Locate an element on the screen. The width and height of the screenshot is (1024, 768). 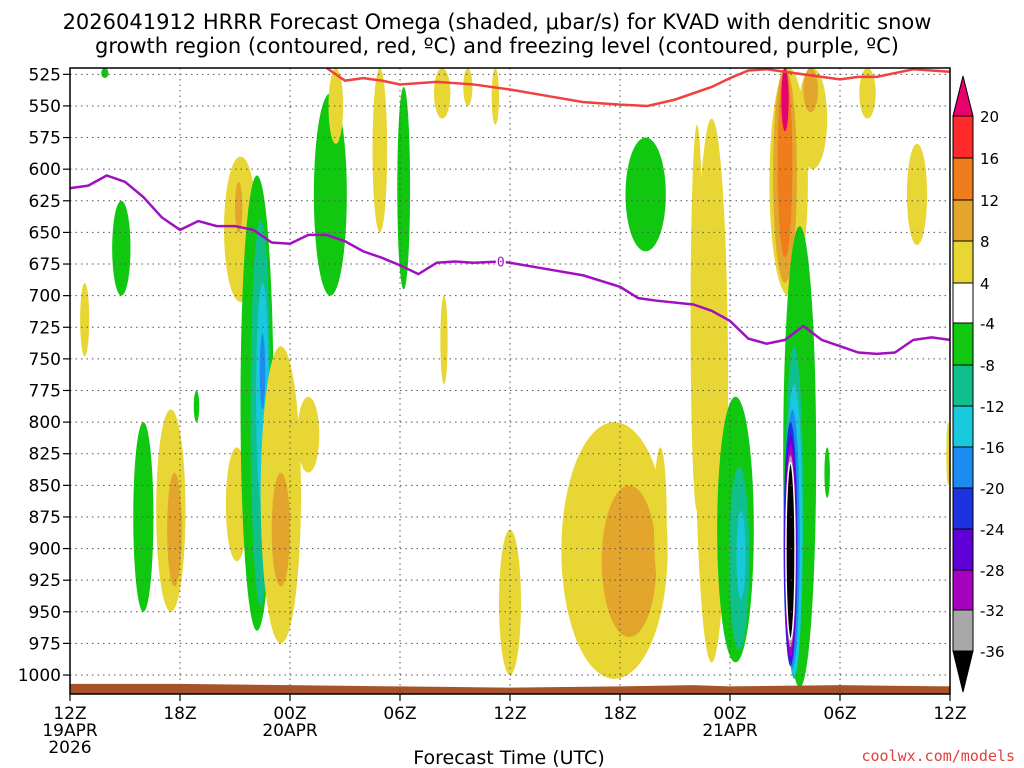
x-tick-date-label: 19APR is located at coordinates (70, 731).